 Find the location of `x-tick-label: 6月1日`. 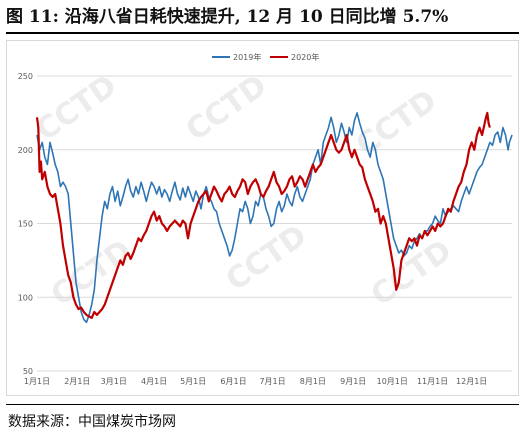

x-tick-label: 6月1日 is located at coordinates (233, 381).